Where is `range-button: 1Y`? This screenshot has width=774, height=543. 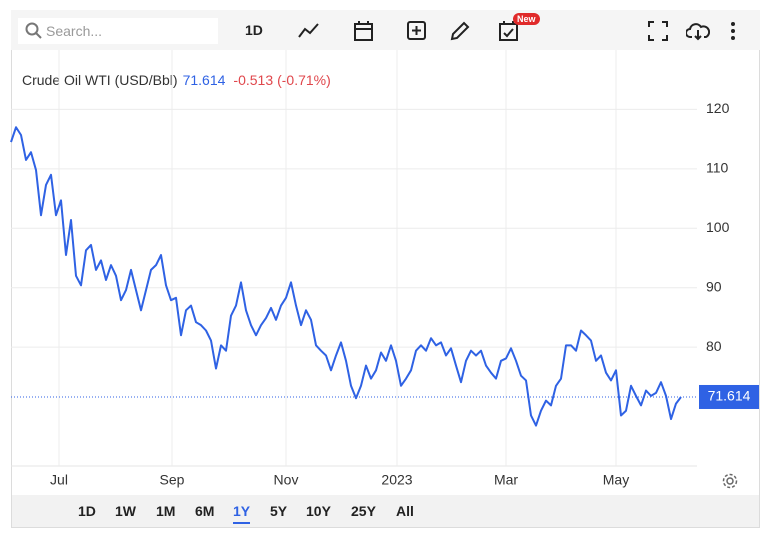 range-button: 1Y is located at coordinates (242, 513).